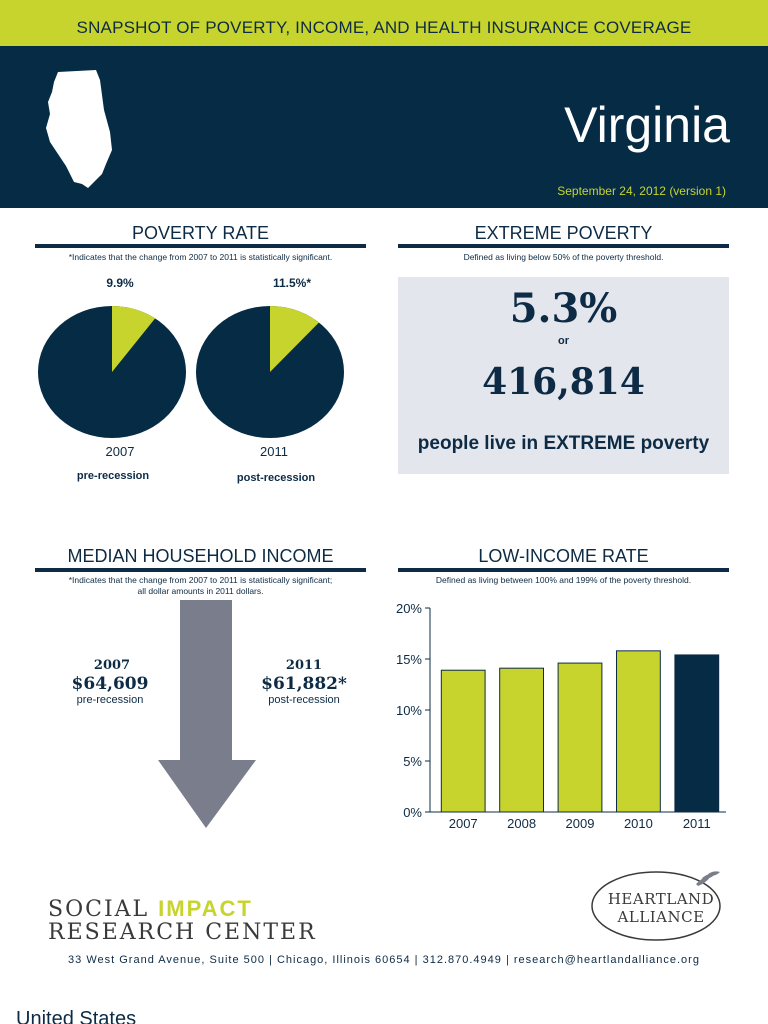 The width and height of the screenshot is (768, 1024). I want to click on down-arrow-icon, so click(207, 714).